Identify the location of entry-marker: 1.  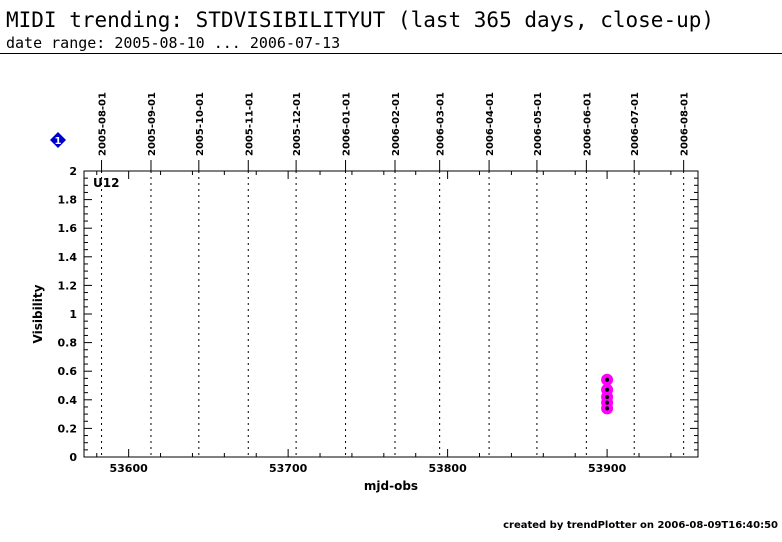
(58, 140).